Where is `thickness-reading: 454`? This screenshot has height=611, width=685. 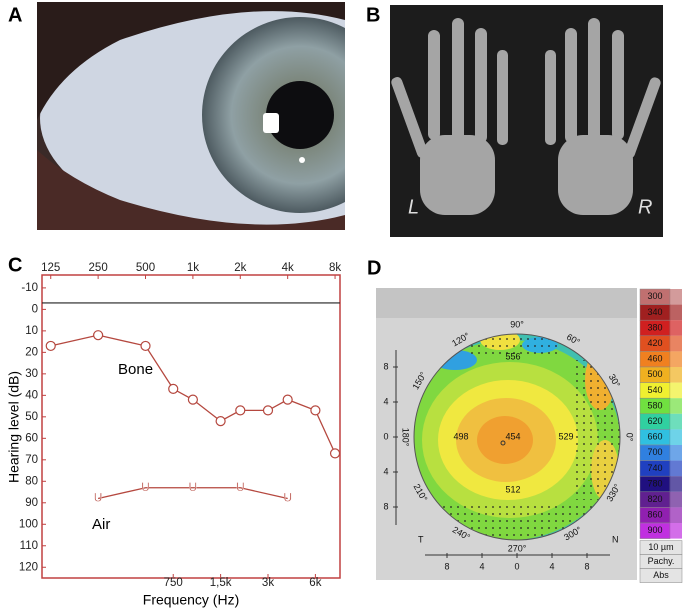 thickness-reading: 454 is located at coordinates (512, 436).